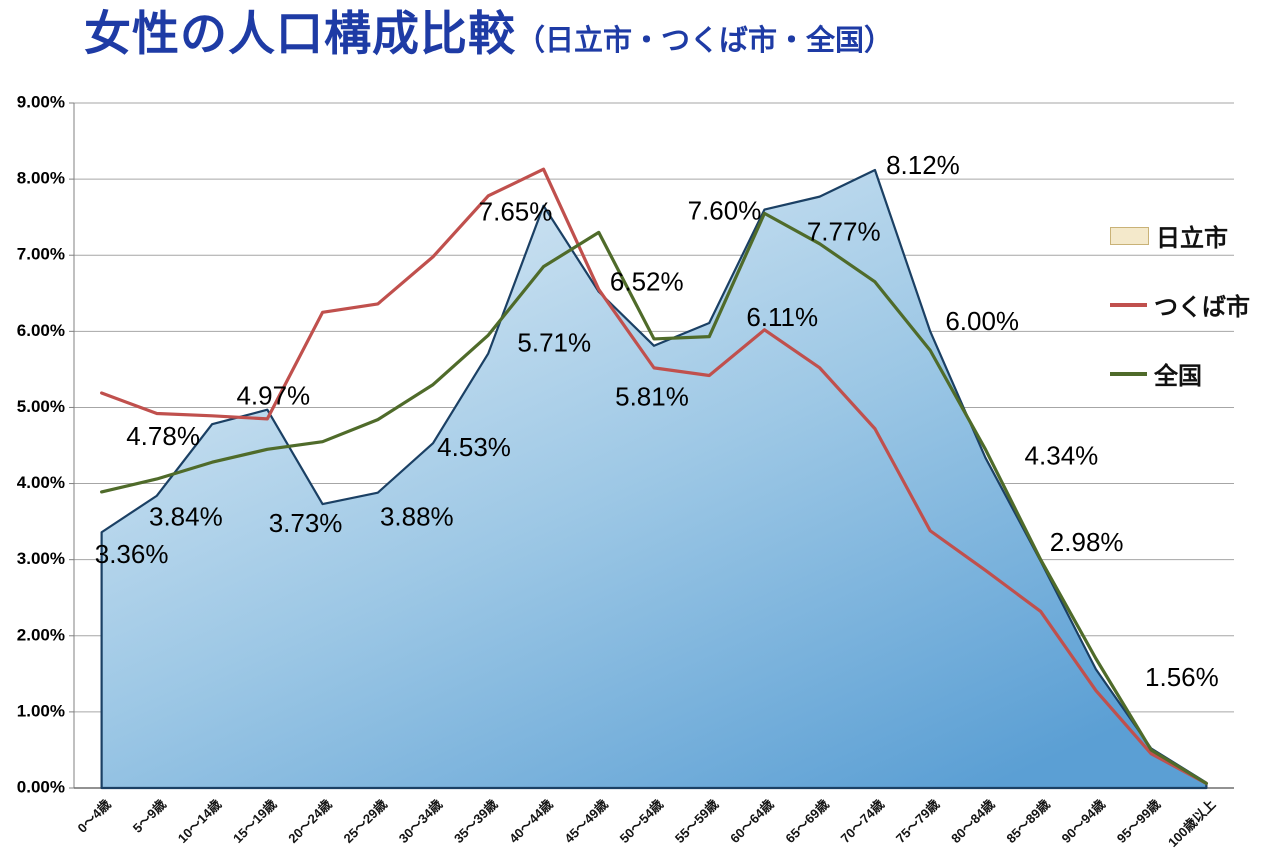 The image size is (1280, 868). What do you see at coordinates (1182, 677) in the screenshot?
I see `data-label: 1.56%` at bounding box center [1182, 677].